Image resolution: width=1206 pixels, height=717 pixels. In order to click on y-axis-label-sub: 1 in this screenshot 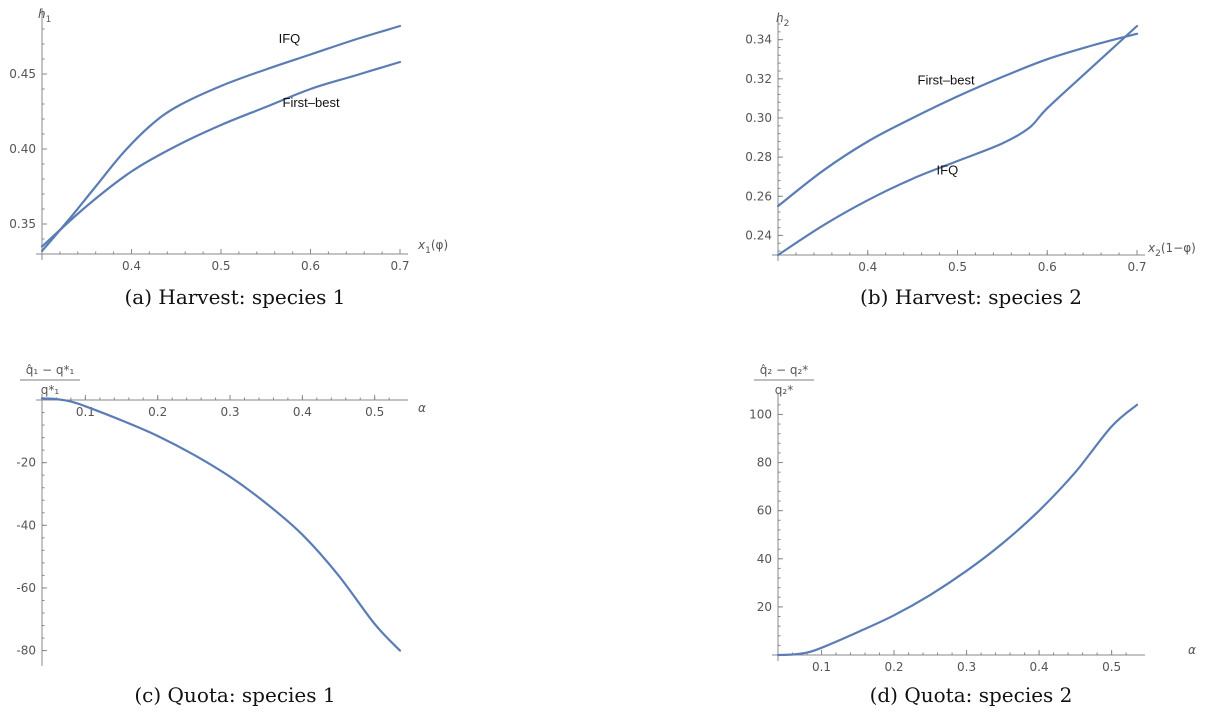, I will do `click(49, 20)`.